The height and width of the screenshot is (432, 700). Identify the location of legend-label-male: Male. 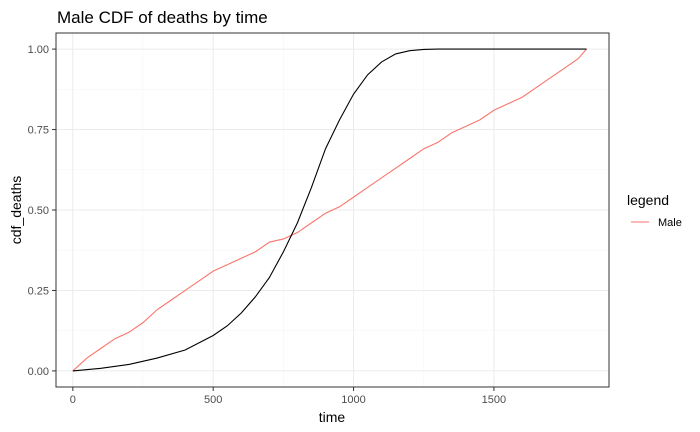
(670, 223).